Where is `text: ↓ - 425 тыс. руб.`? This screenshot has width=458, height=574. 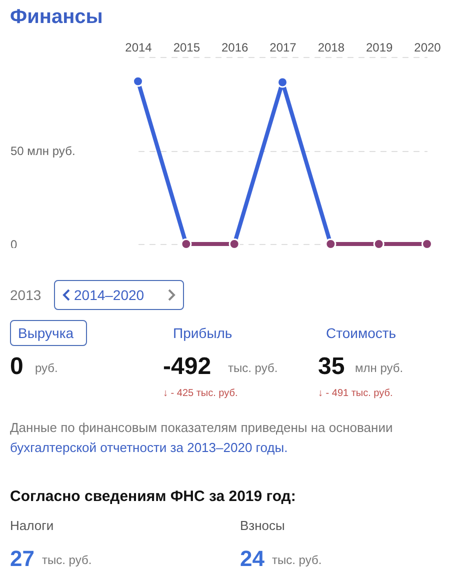
text: ↓ - 425 тыс. руб. is located at coordinates (200, 393).